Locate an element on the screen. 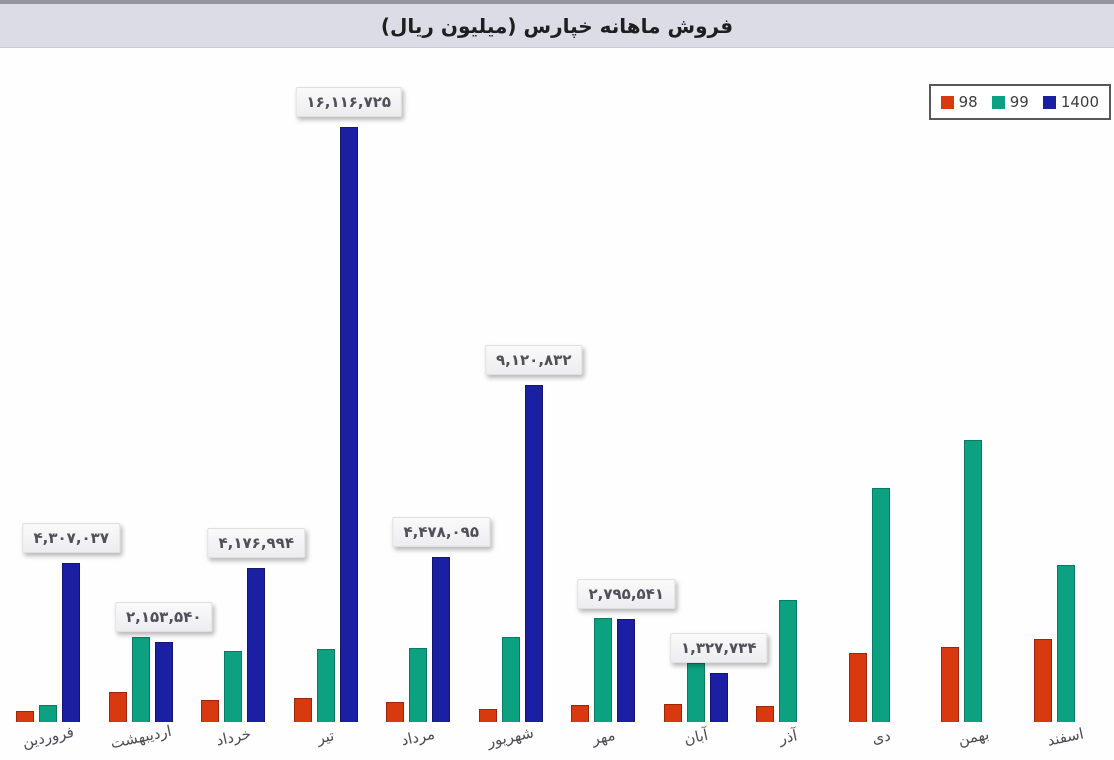  x-axis-label-month-1: فروردین is located at coordinates (48, 741).